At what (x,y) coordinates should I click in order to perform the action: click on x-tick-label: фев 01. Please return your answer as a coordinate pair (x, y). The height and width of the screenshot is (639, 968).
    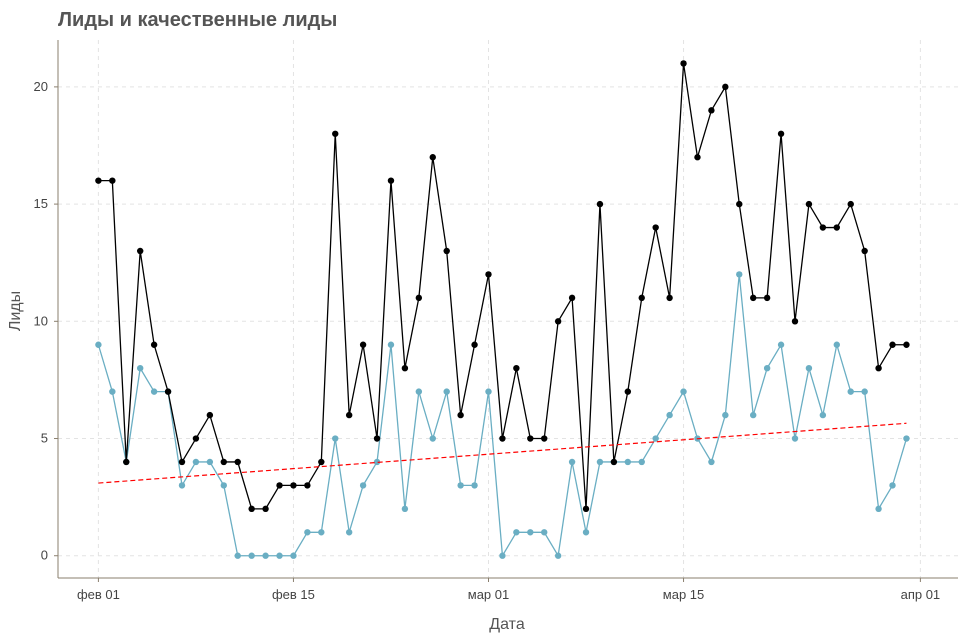
    Looking at the image, I should click on (98, 594).